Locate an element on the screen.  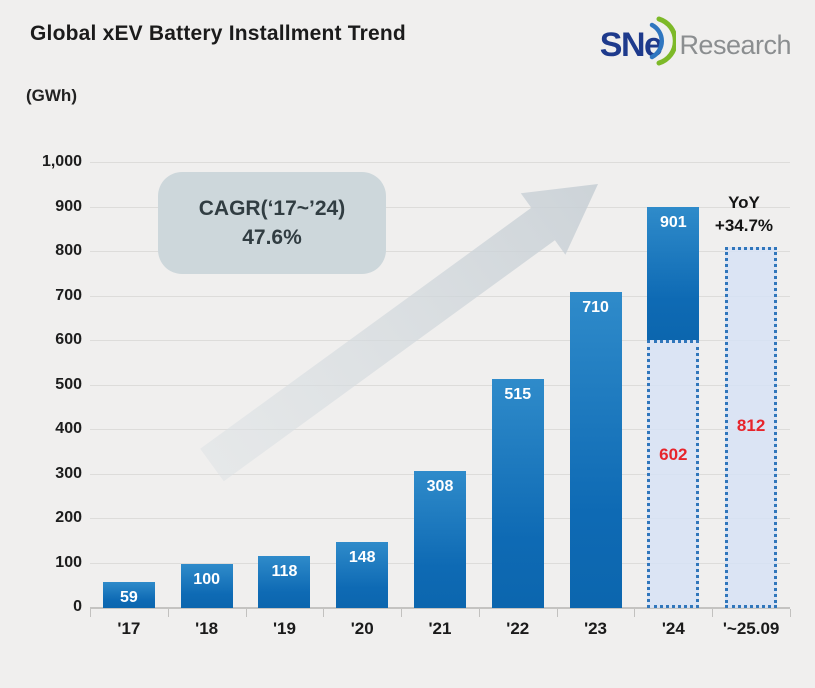
y-tick-label: 1,000 is located at coordinates (61, 161).